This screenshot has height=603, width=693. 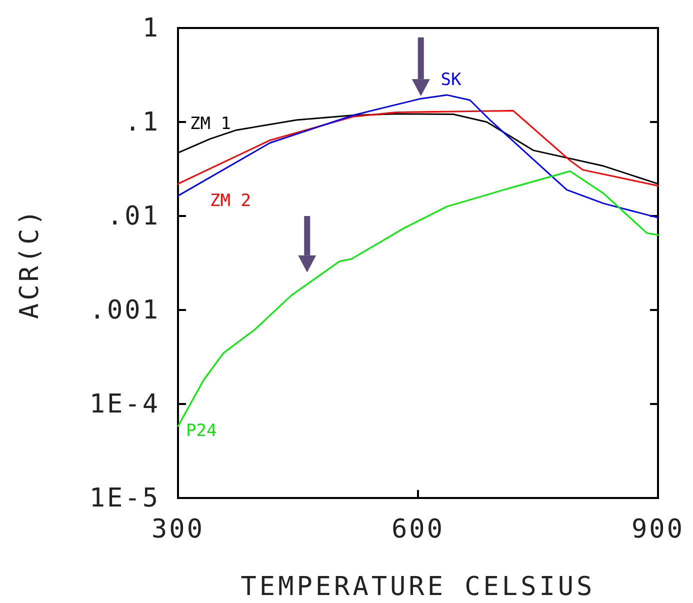 What do you see at coordinates (418, 529) in the screenshot?
I see `x-tick-label: 600` at bounding box center [418, 529].